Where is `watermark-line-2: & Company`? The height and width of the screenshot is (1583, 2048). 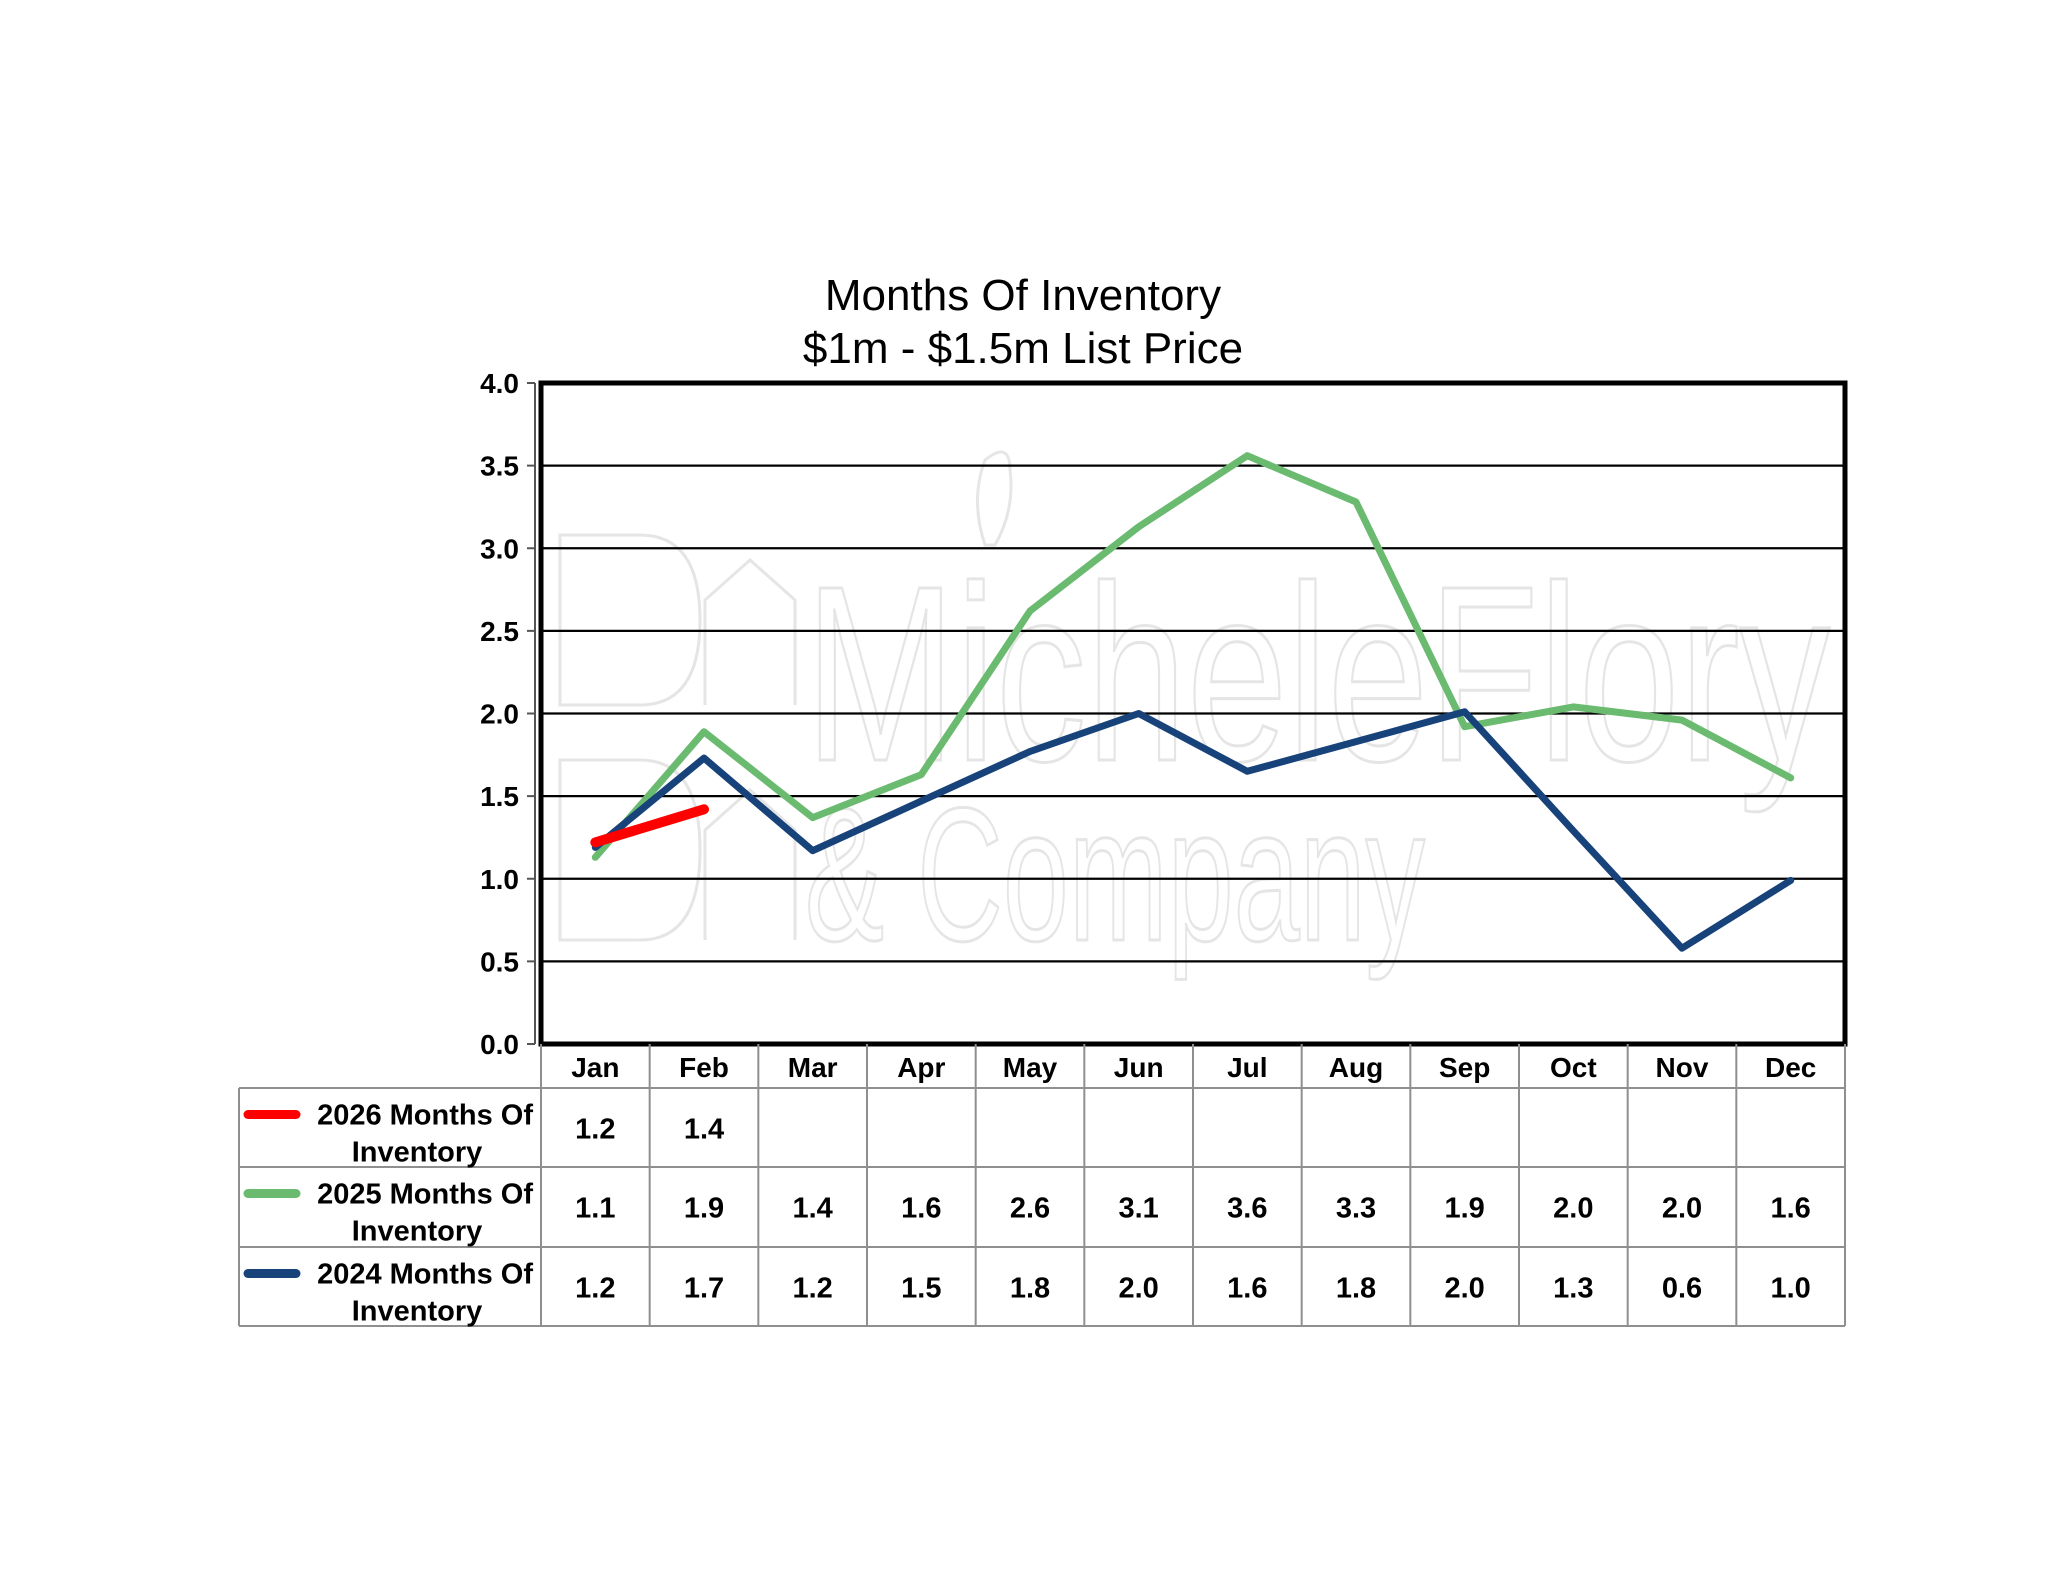
watermark-line-2: & Company is located at coordinates (1115, 875).